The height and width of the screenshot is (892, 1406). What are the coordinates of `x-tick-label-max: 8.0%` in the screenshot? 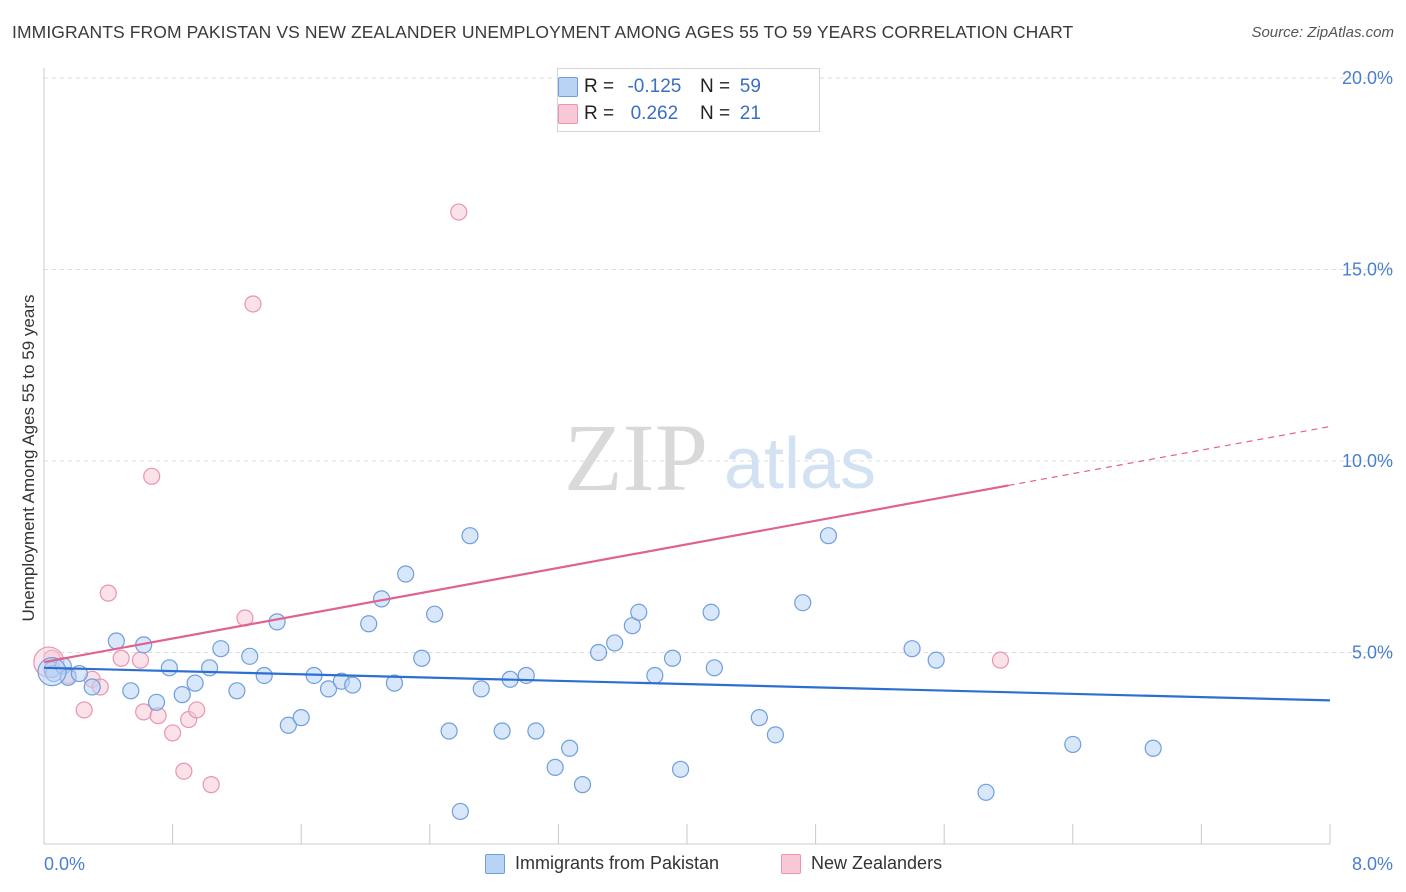 It's located at (1372, 864).